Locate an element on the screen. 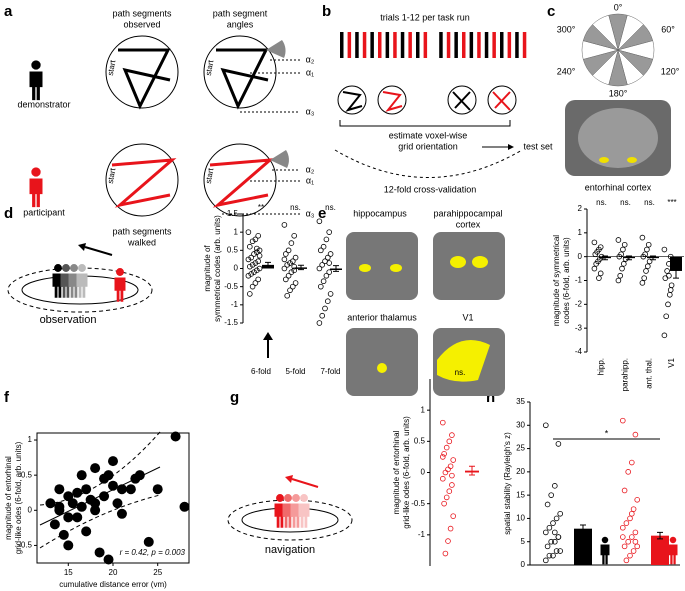 The height and width of the screenshot is (591, 685). y-axis-label: magnitude of is located at coordinates (207, 268).